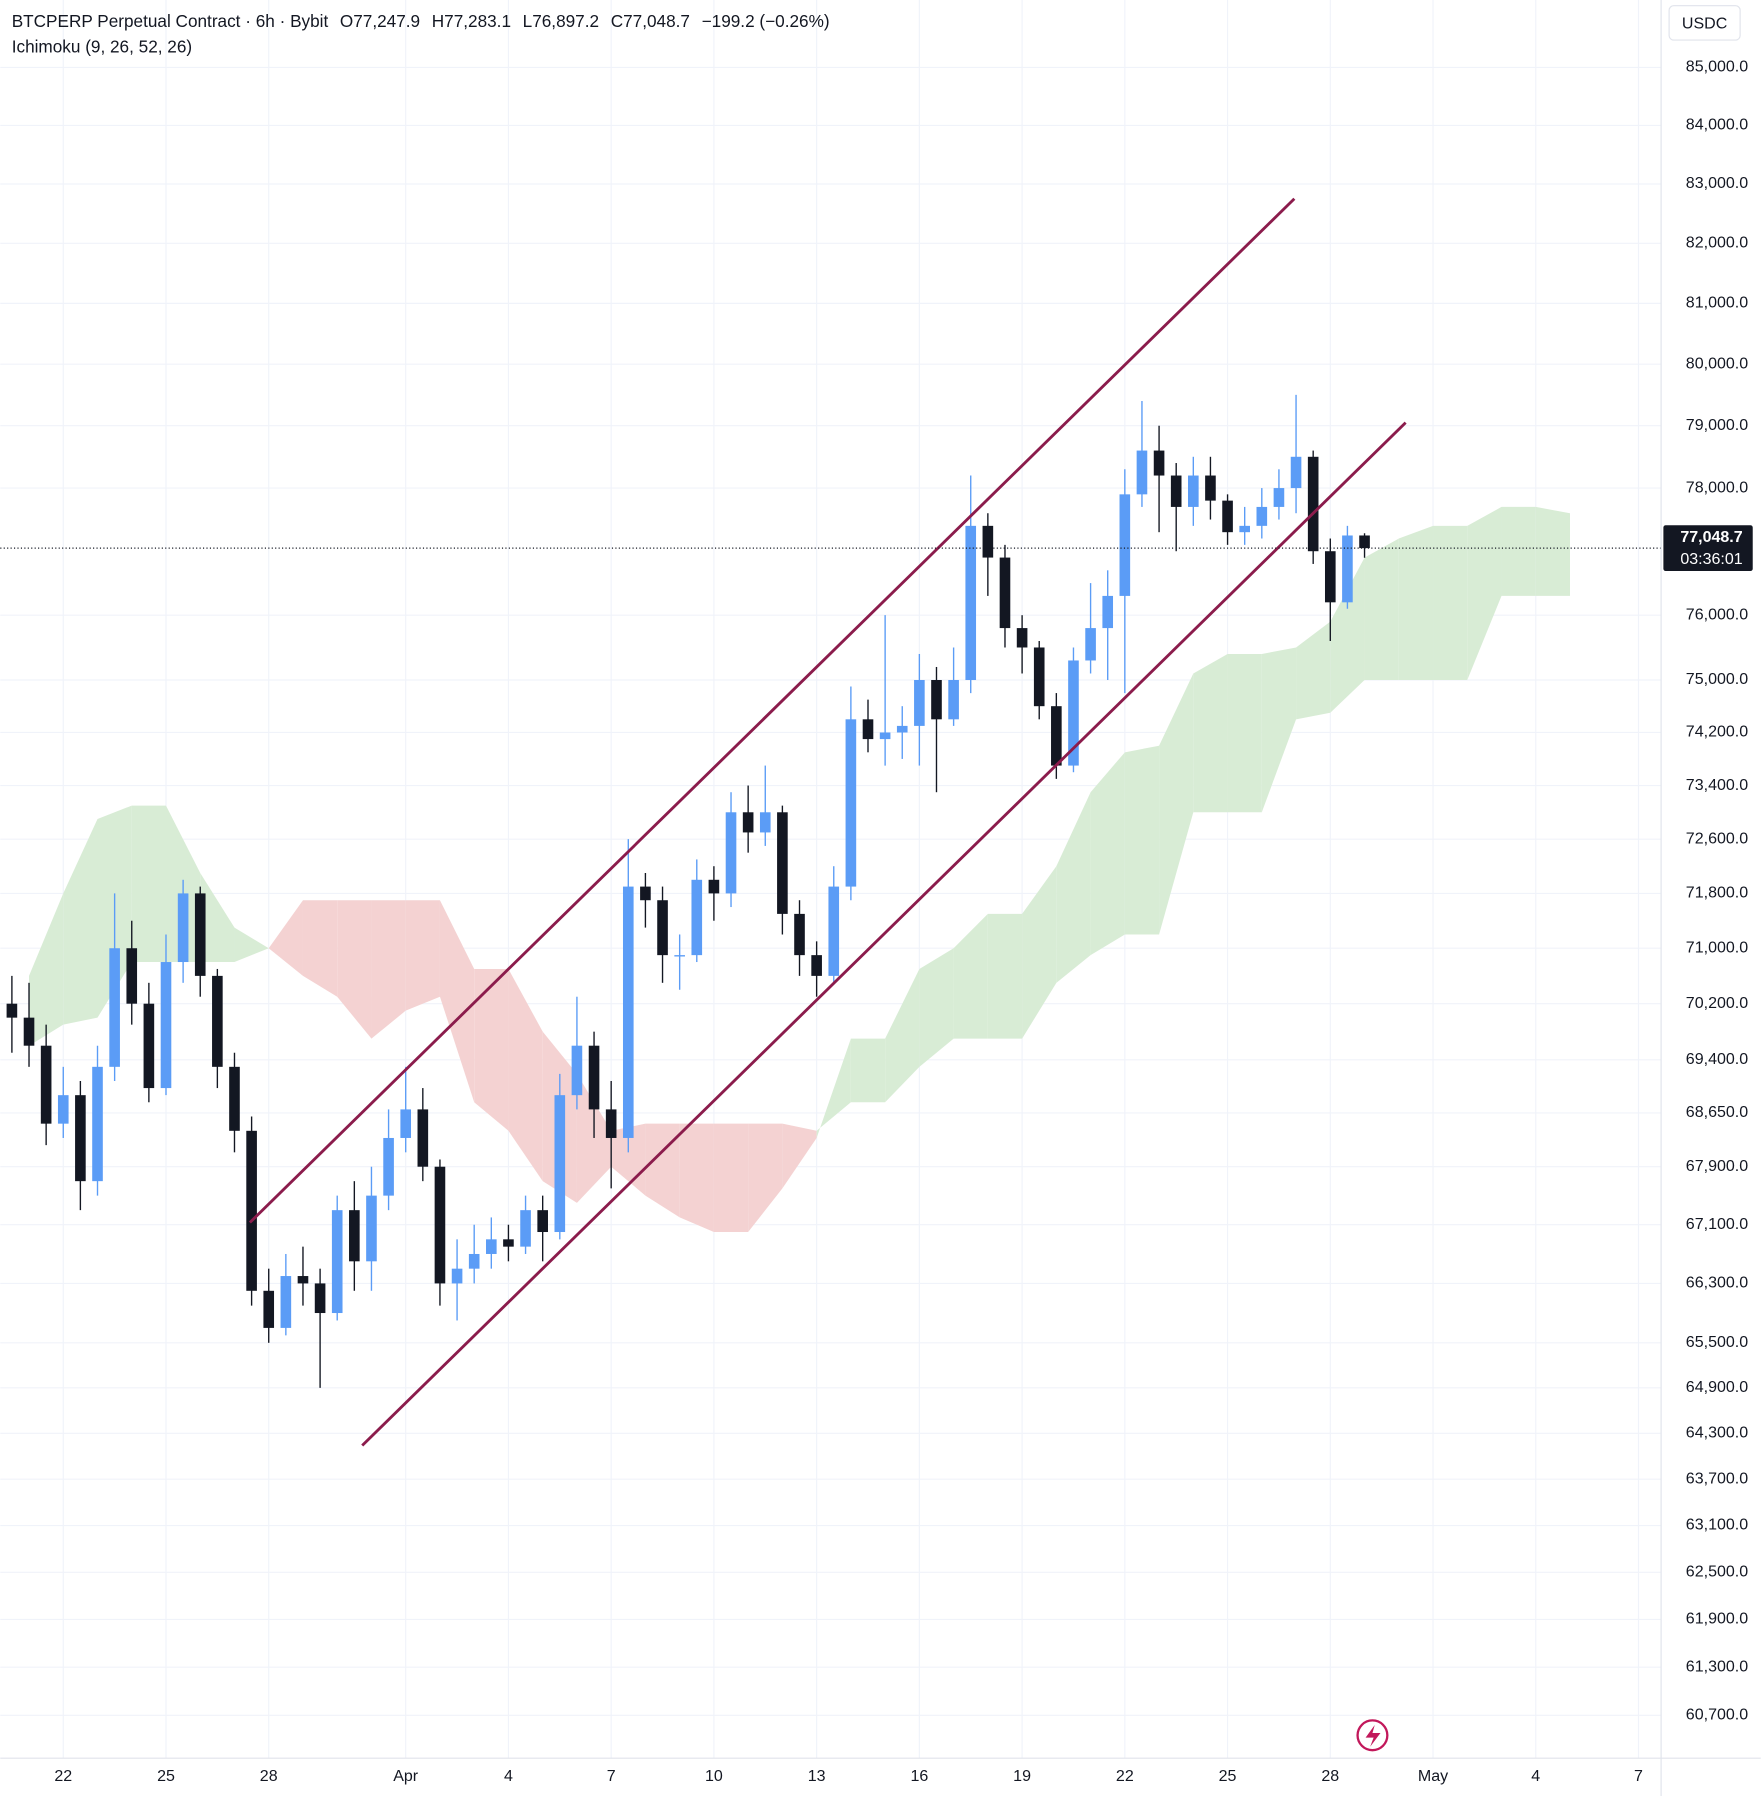  What do you see at coordinates (1717, 1283) in the screenshot?
I see `y-tick-label: 66,300.0` at bounding box center [1717, 1283].